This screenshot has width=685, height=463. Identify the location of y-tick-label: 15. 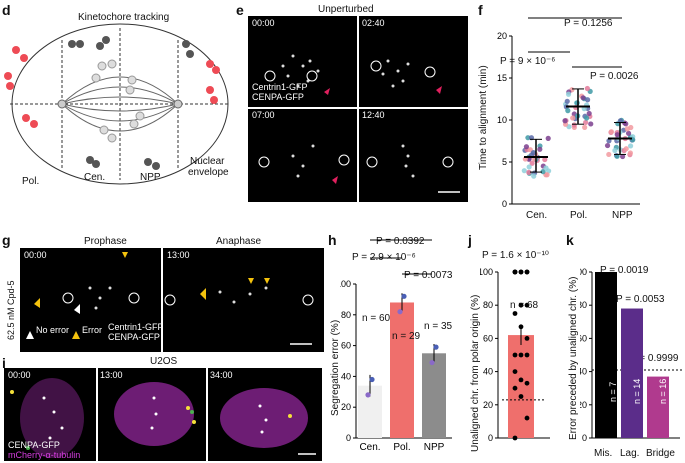
(502, 78).